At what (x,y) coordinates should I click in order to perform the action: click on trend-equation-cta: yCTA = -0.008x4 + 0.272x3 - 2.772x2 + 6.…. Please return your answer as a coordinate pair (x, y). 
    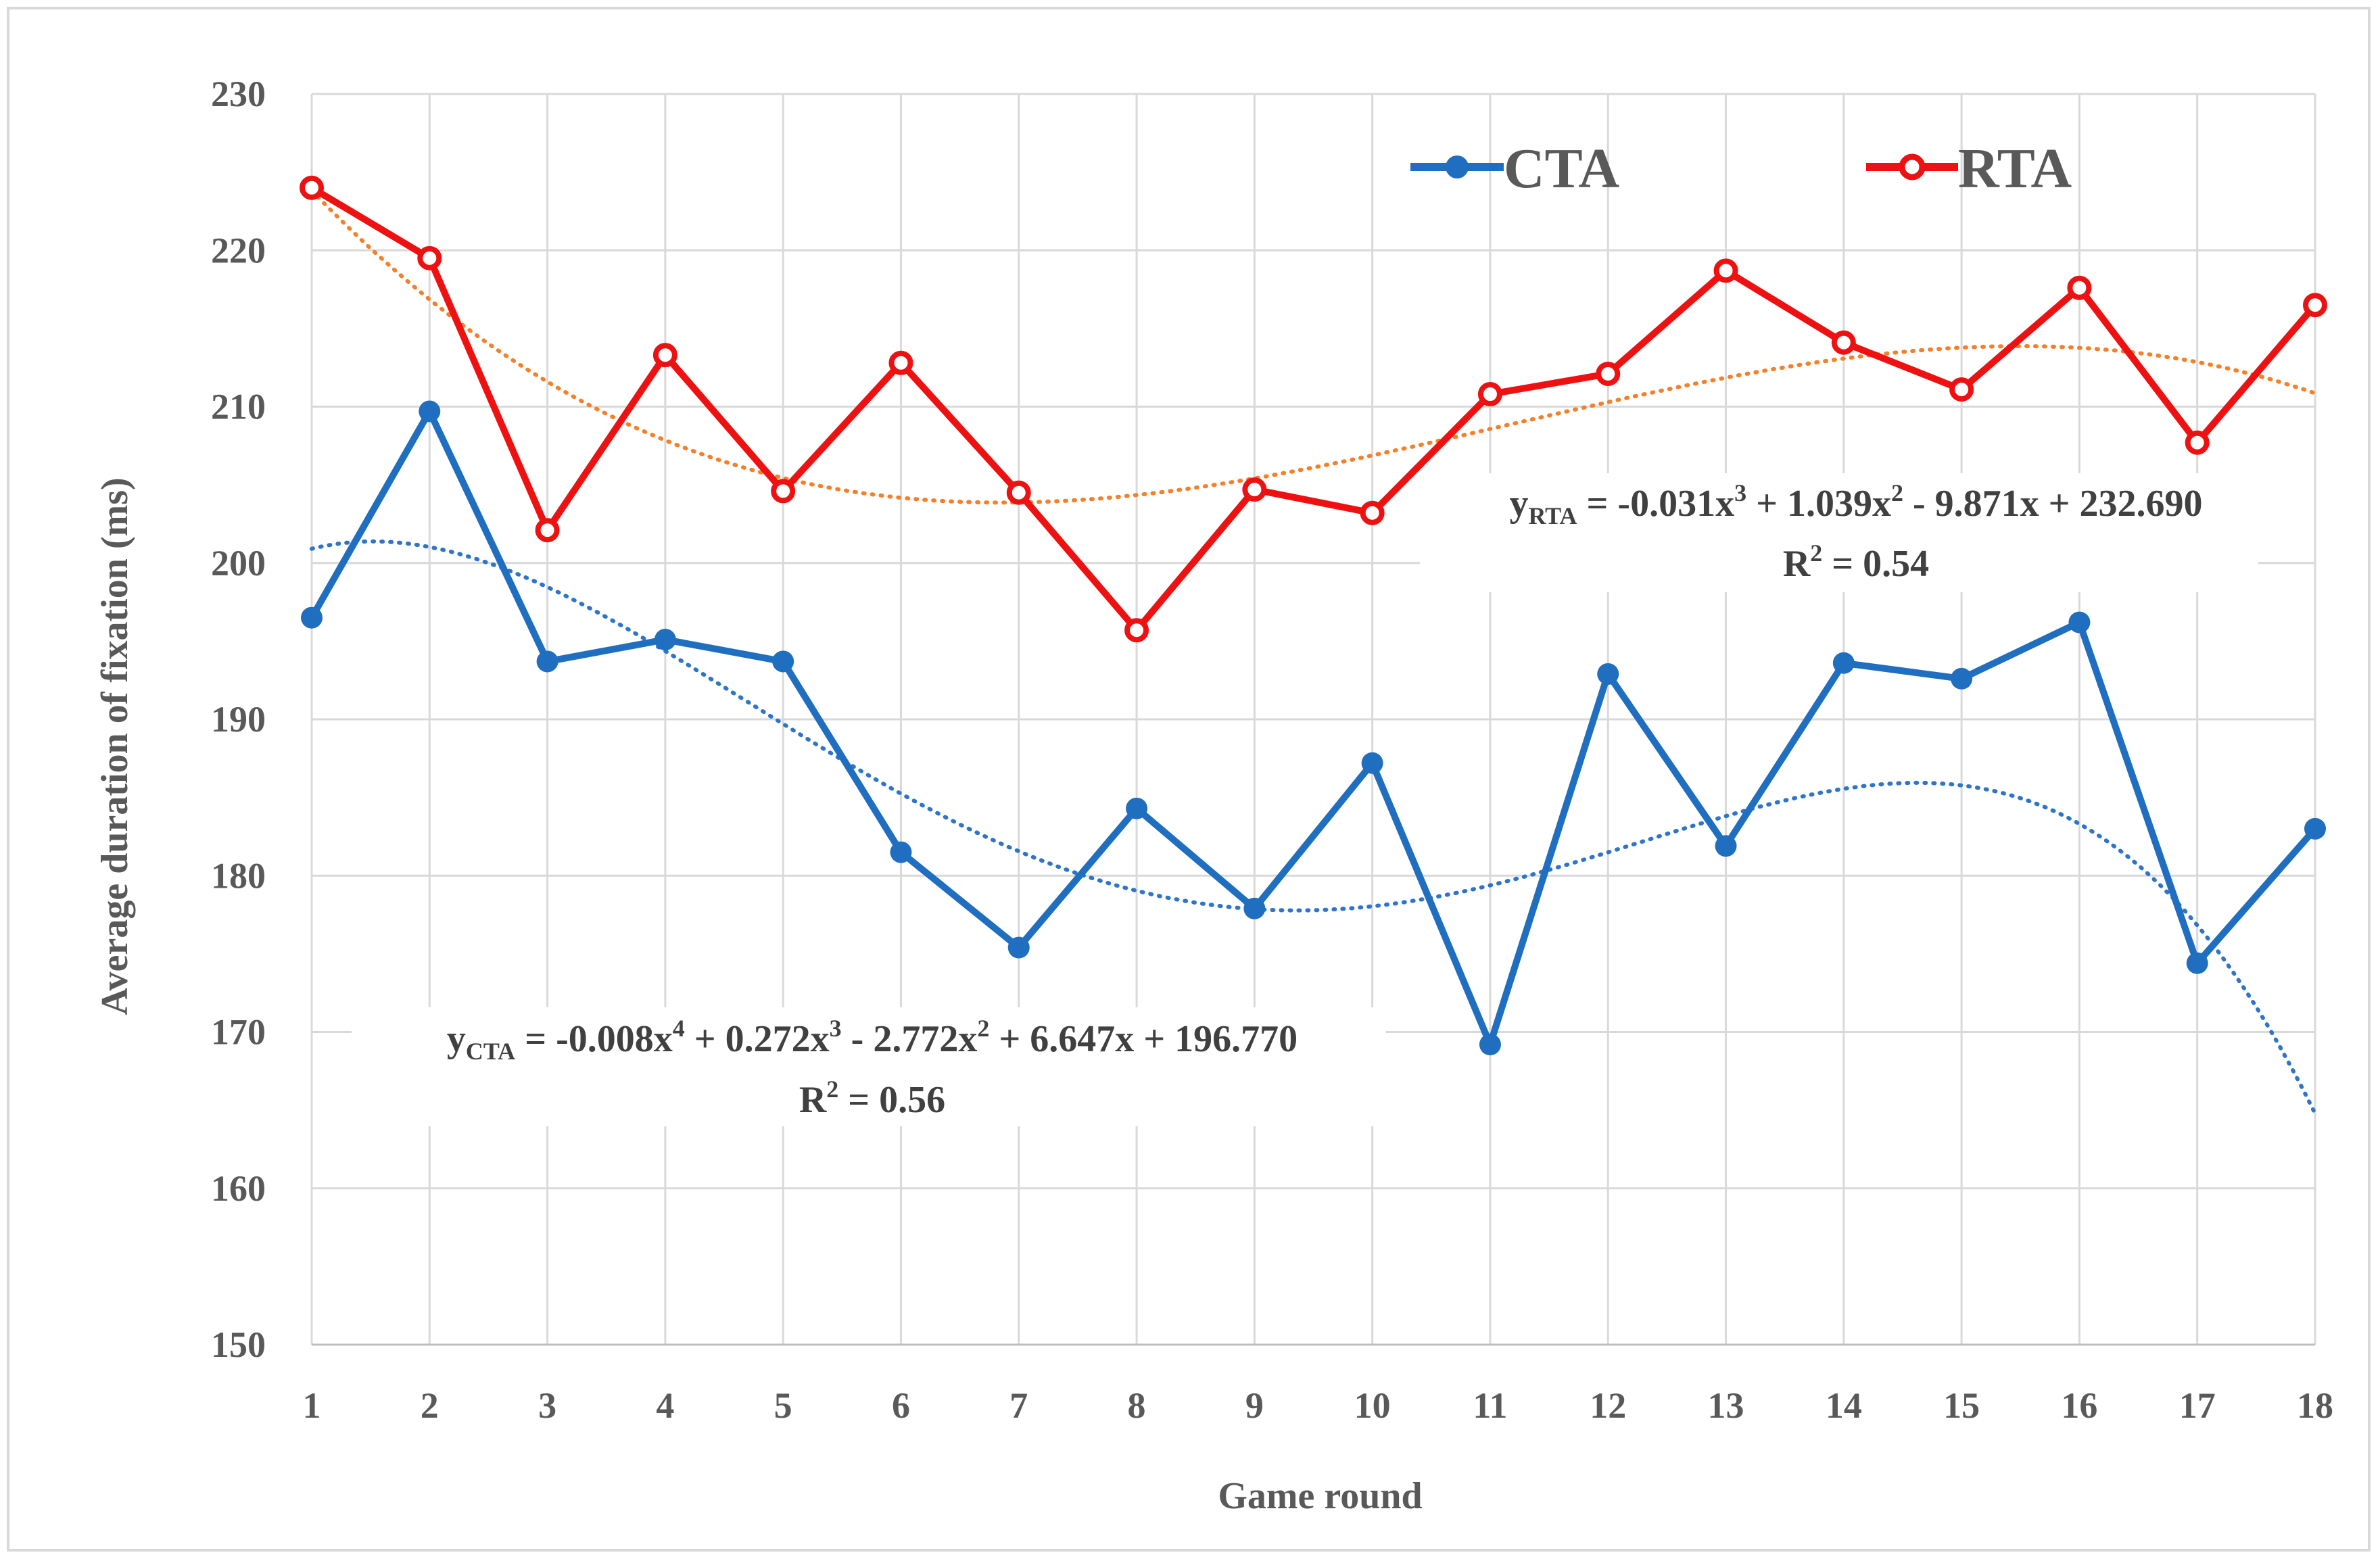
    Looking at the image, I should click on (873, 1040).